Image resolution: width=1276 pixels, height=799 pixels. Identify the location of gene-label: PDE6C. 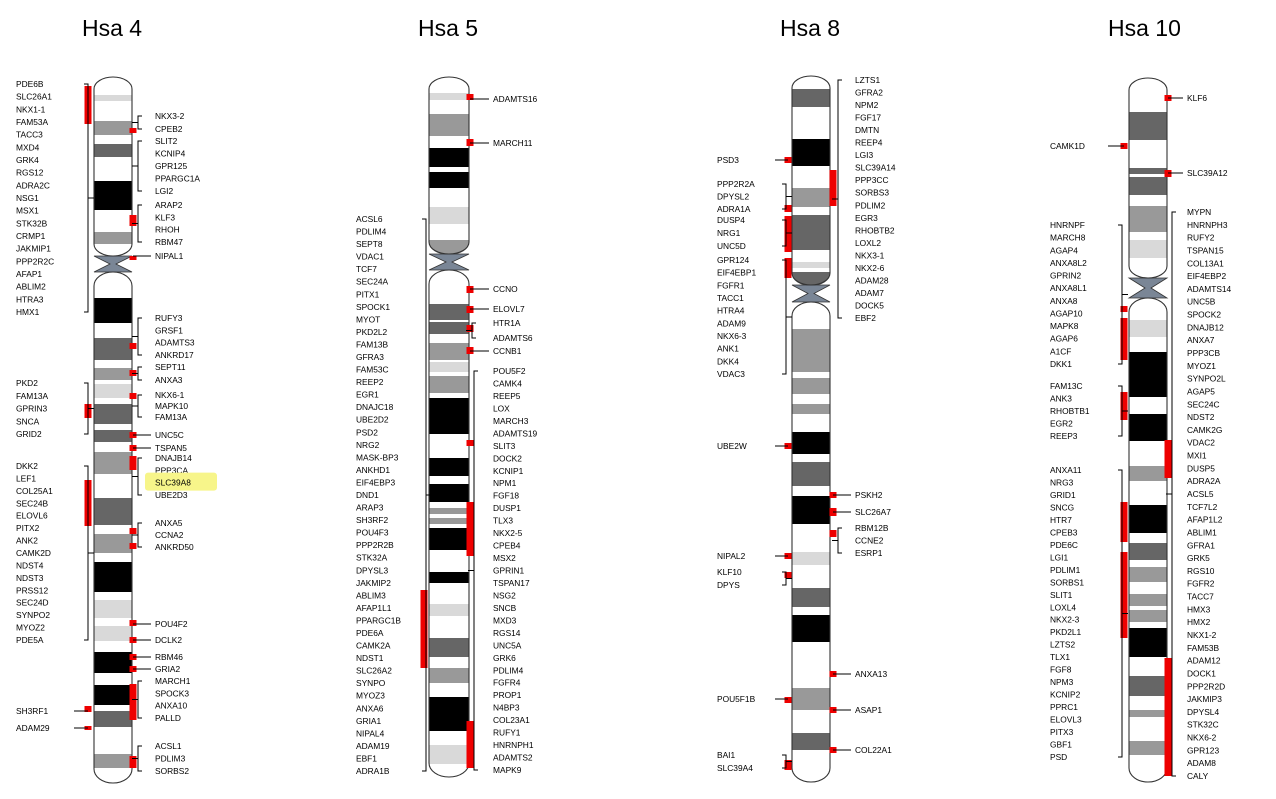
(1064, 545).